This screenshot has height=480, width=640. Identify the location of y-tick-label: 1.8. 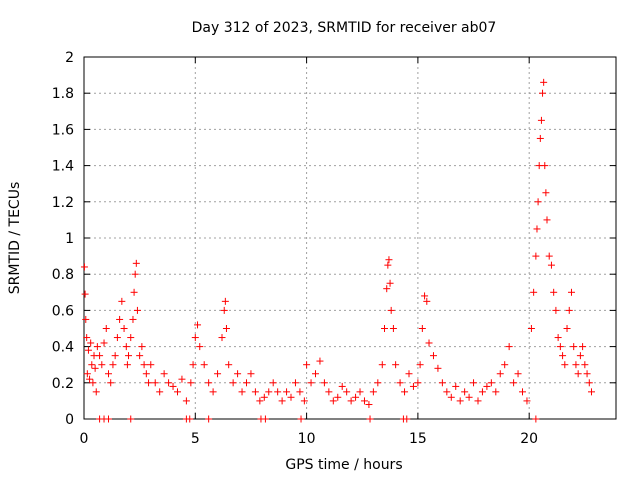
(63, 94).